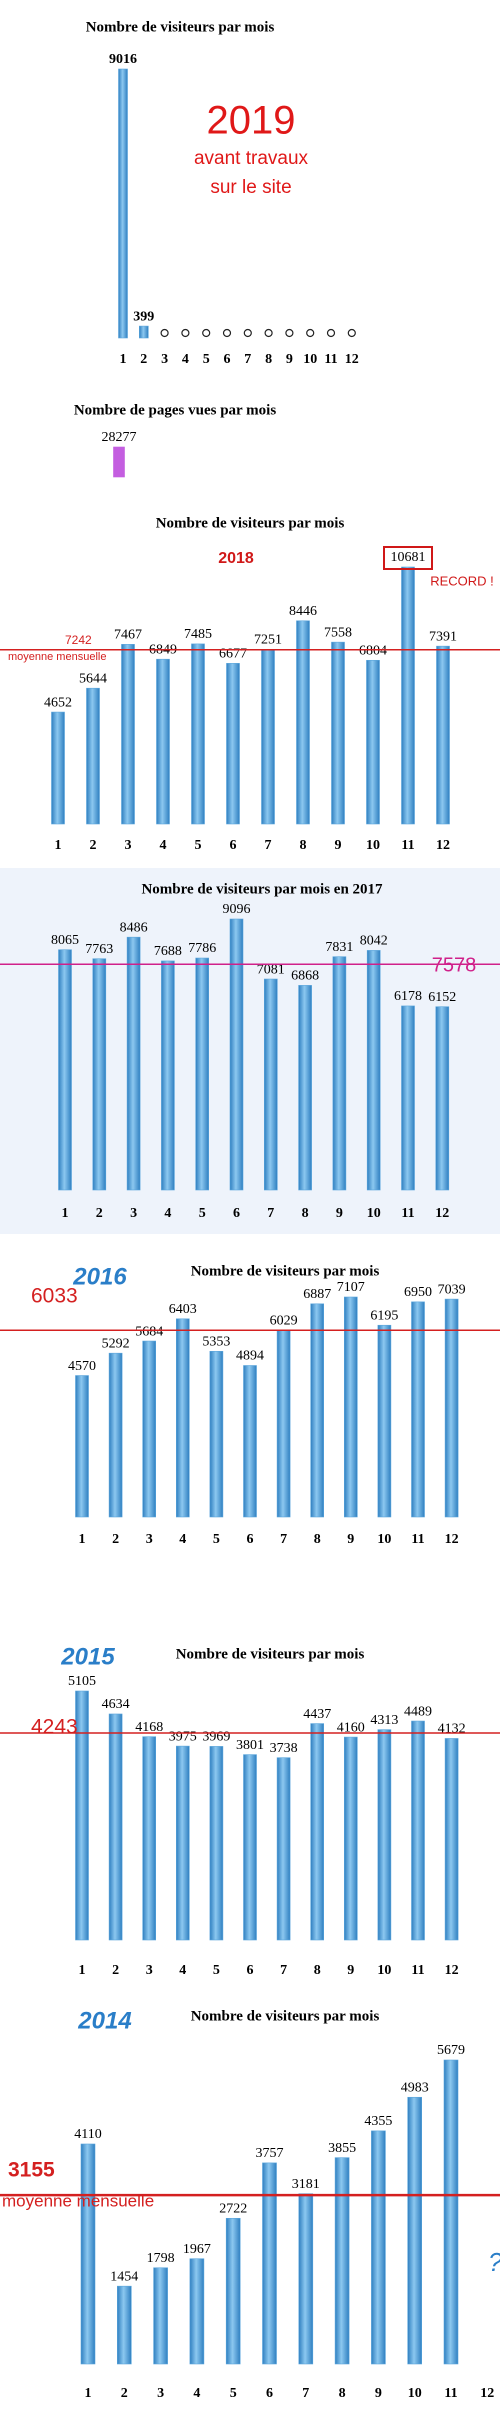 The width and height of the screenshot is (500, 2424). I want to click on value-label: 9016, so click(123, 59).